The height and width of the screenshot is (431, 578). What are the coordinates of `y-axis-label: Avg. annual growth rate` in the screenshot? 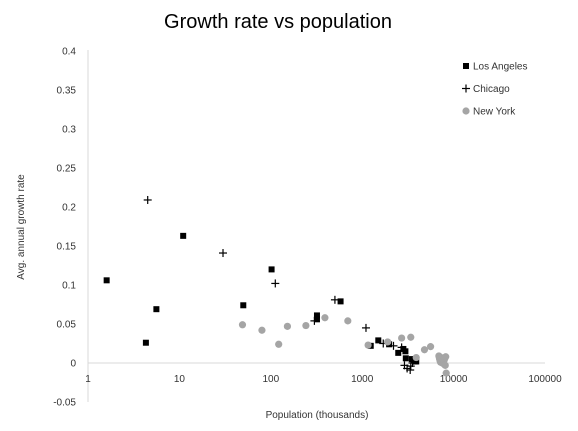 It's located at (21, 227).